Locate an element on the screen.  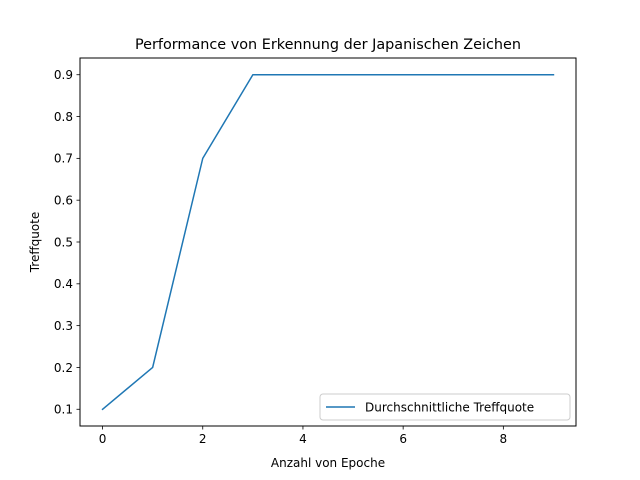
y-axis-label: Treffquote is located at coordinates (35, 243).